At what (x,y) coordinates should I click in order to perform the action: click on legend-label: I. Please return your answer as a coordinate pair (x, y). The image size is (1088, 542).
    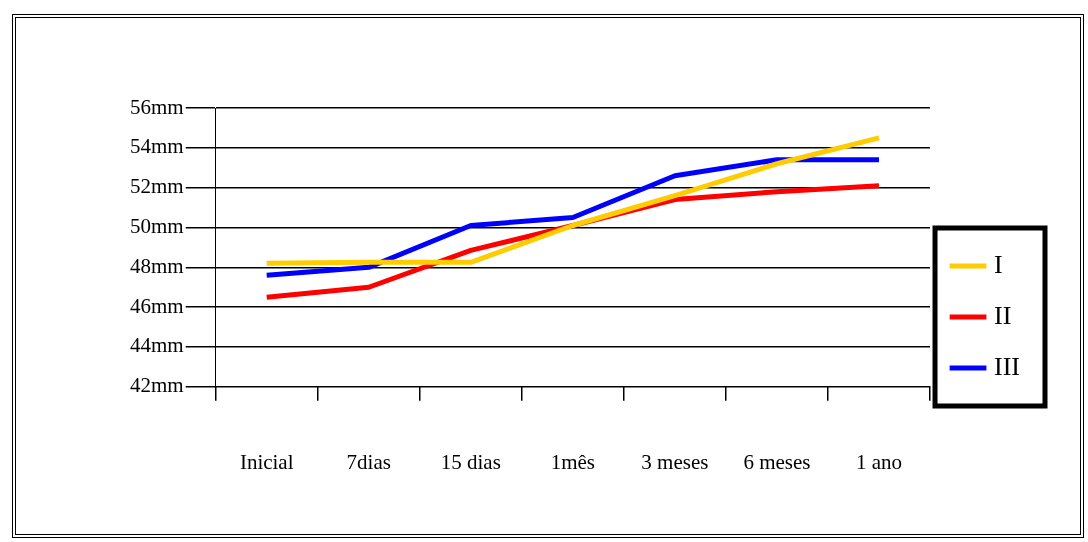
    Looking at the image, I should click on (998, 264).